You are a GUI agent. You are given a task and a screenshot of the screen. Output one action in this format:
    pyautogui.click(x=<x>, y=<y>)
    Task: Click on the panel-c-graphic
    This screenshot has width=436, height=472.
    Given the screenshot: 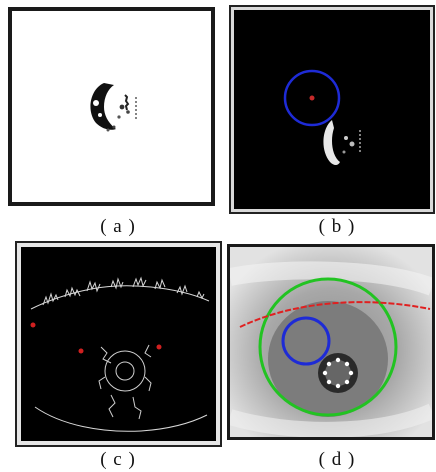 What is the action you would take?
    pyautogui.click(x=120, y=354)
    